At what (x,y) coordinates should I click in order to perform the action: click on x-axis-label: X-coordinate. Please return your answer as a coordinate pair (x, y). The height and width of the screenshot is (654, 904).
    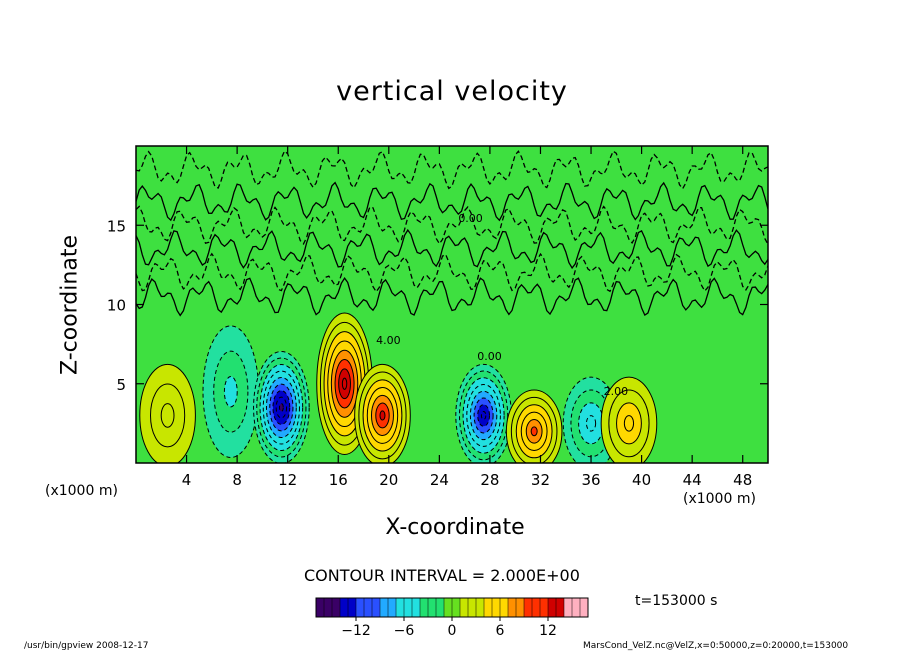
    Looking at the image, I should click on (455, 527).